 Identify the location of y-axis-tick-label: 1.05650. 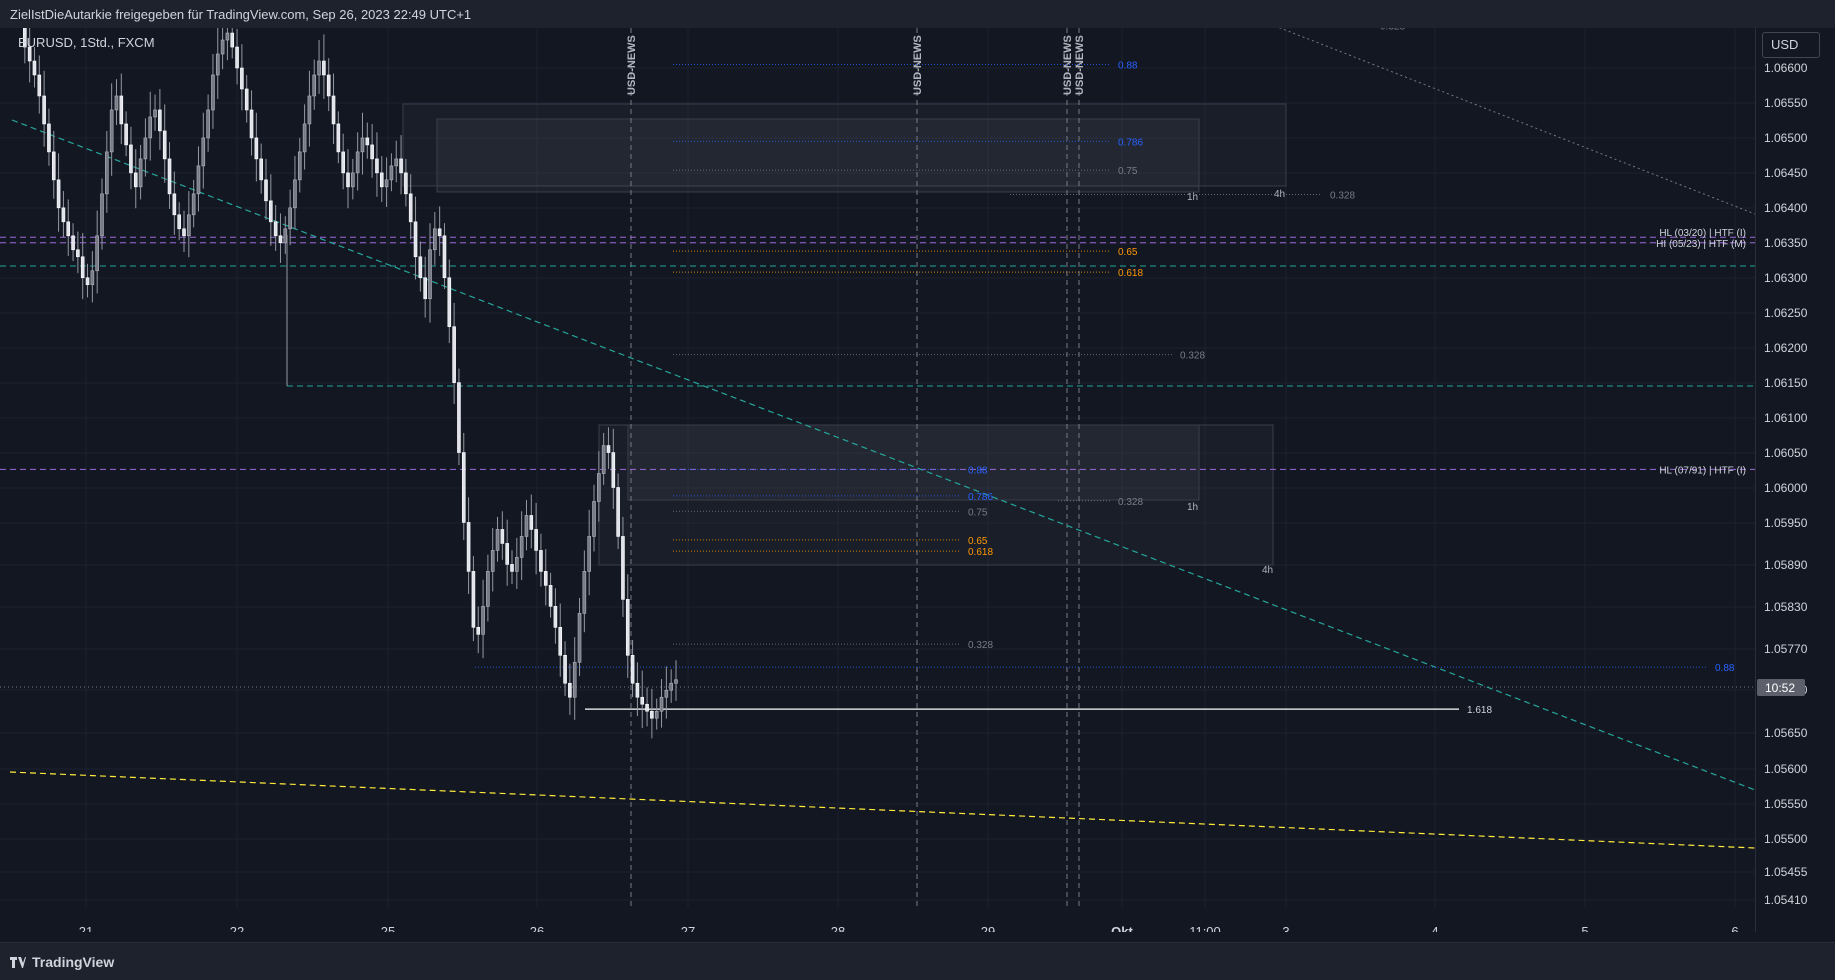
(1786, 733).